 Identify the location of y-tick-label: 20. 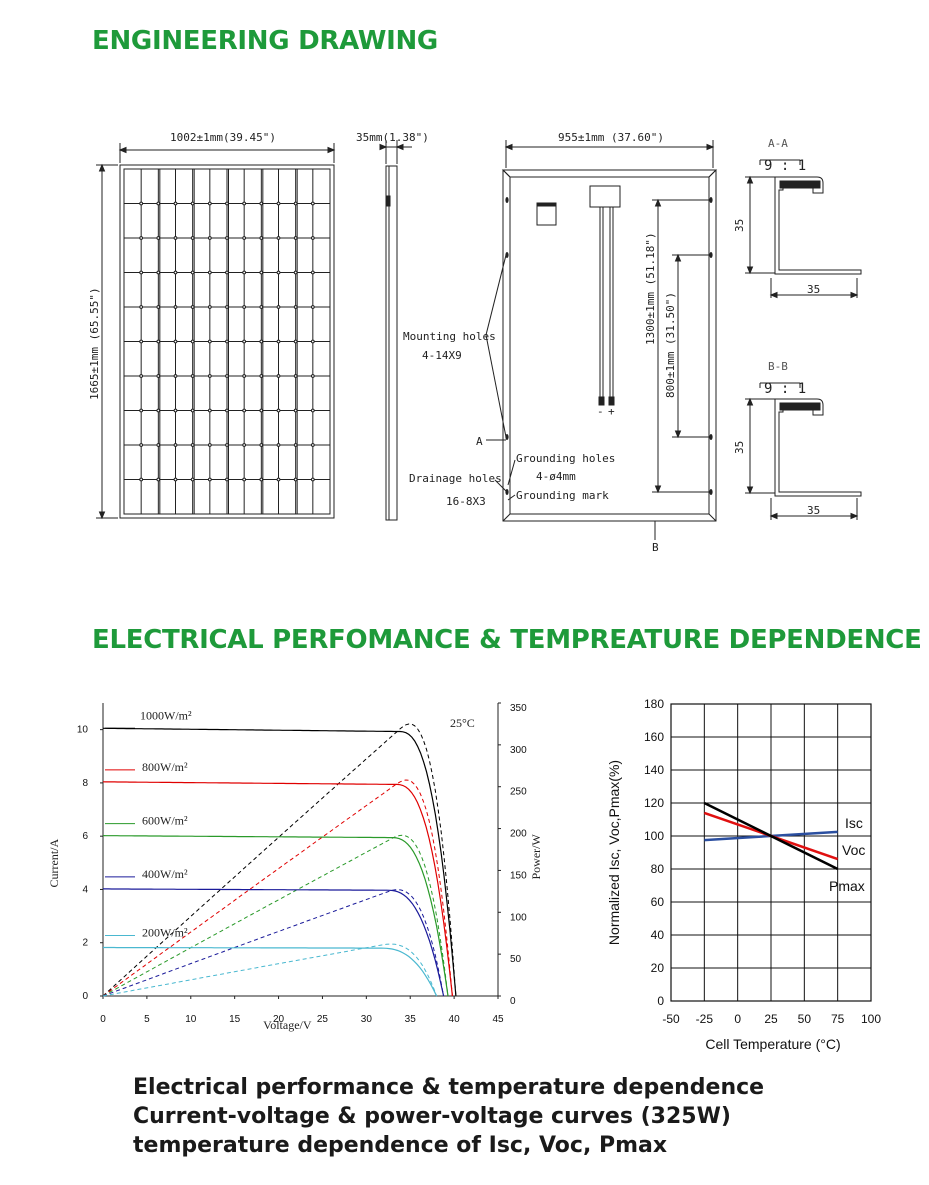
(658, 968).